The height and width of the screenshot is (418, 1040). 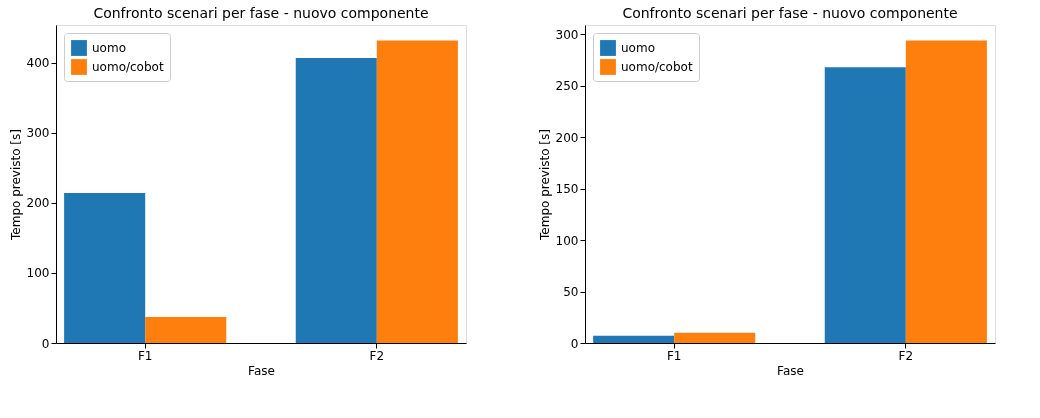 What do you see at coordinates (567, 189) in the screenshot?
I see `y-tick-label: 150` at bounding box center [567, 189].